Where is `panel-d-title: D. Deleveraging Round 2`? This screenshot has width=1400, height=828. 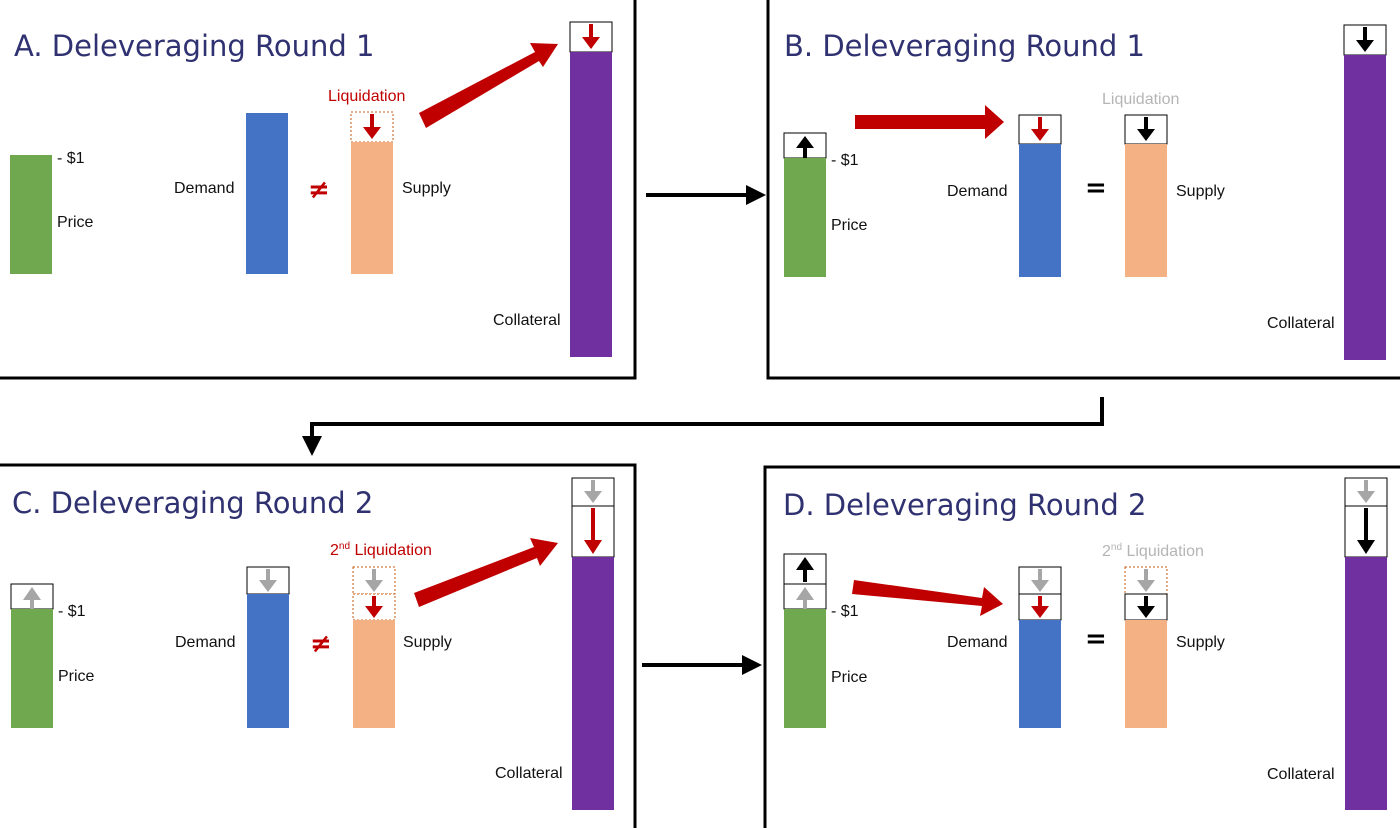 panel-d-title: D. Deleveraging Round 2 is located at coordinates (964, 505).